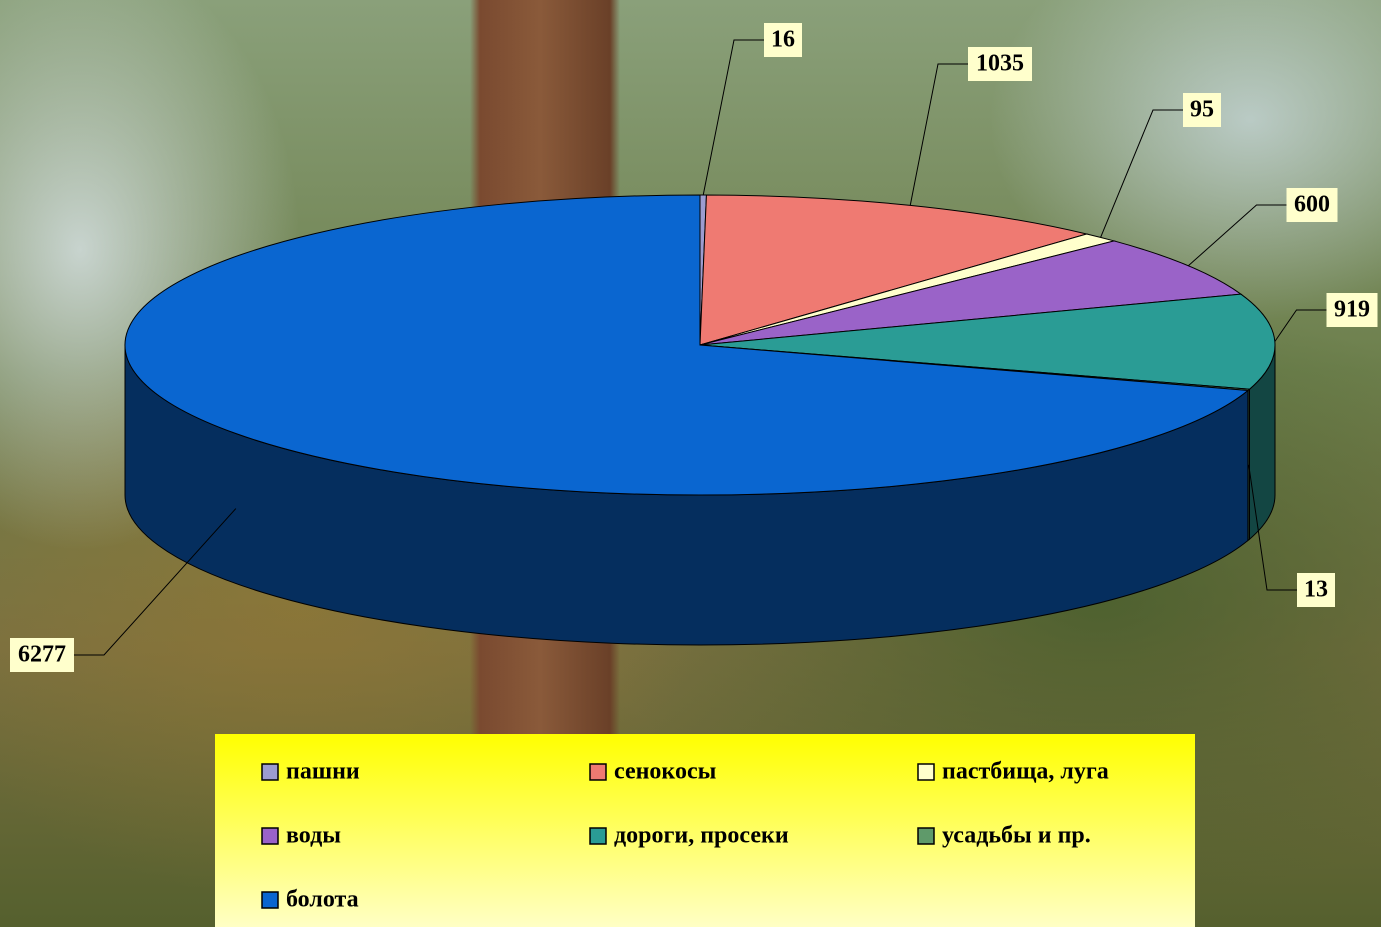 The image size is (1381, 927). I want to click on legend-box, so click(705, 830).